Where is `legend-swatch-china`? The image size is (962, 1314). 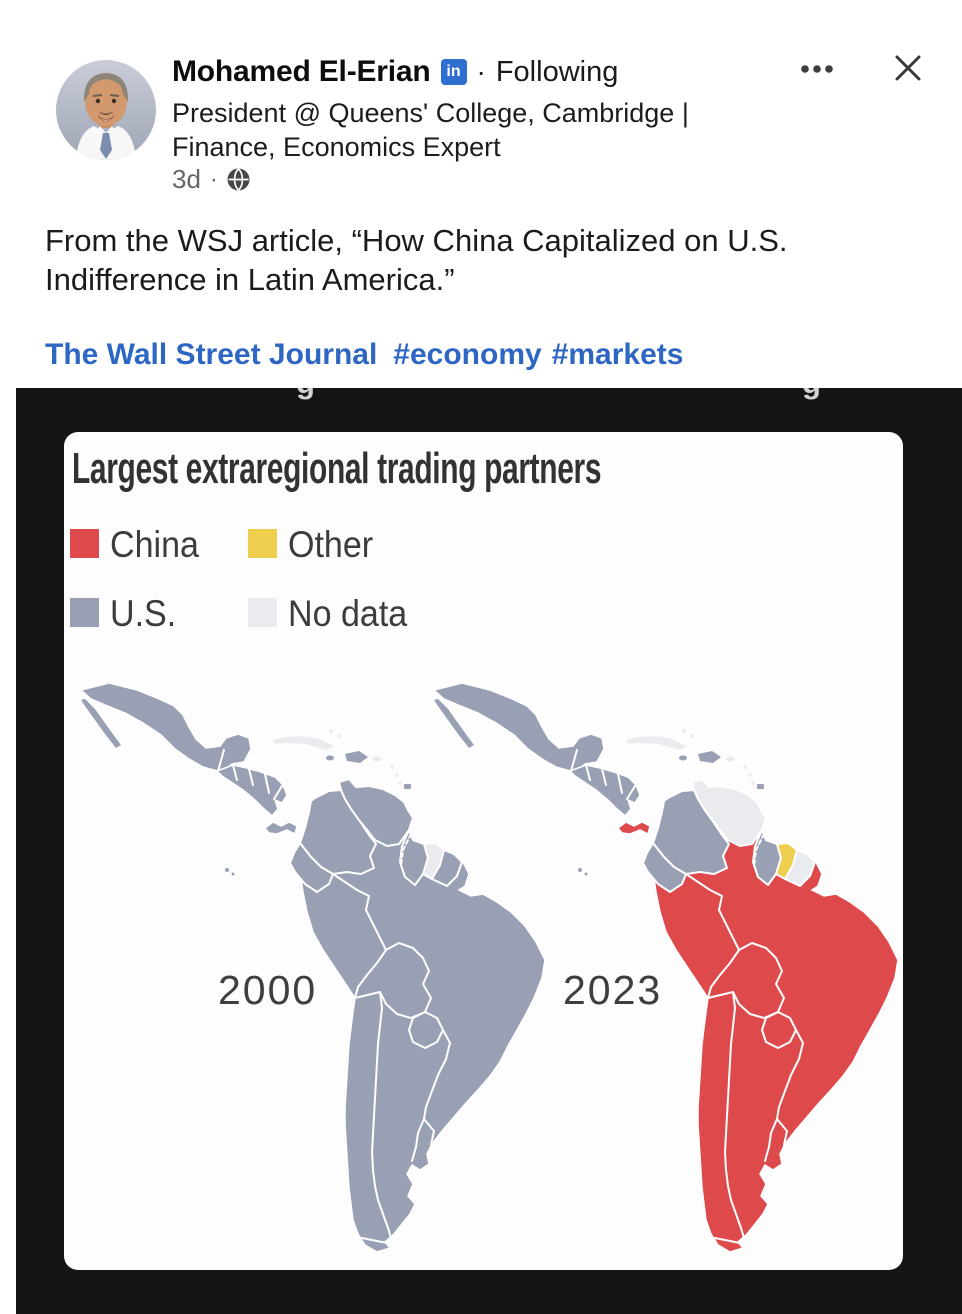 legend-swatch-china is located at coordinates (84, 543).